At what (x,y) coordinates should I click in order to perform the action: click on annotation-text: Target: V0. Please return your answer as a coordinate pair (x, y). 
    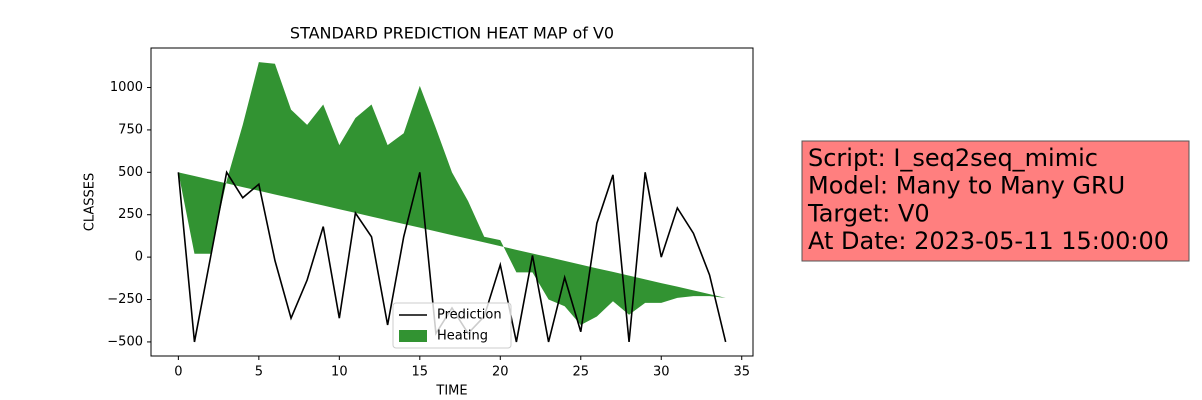
    Looking at the image, I should click on (868, 213).